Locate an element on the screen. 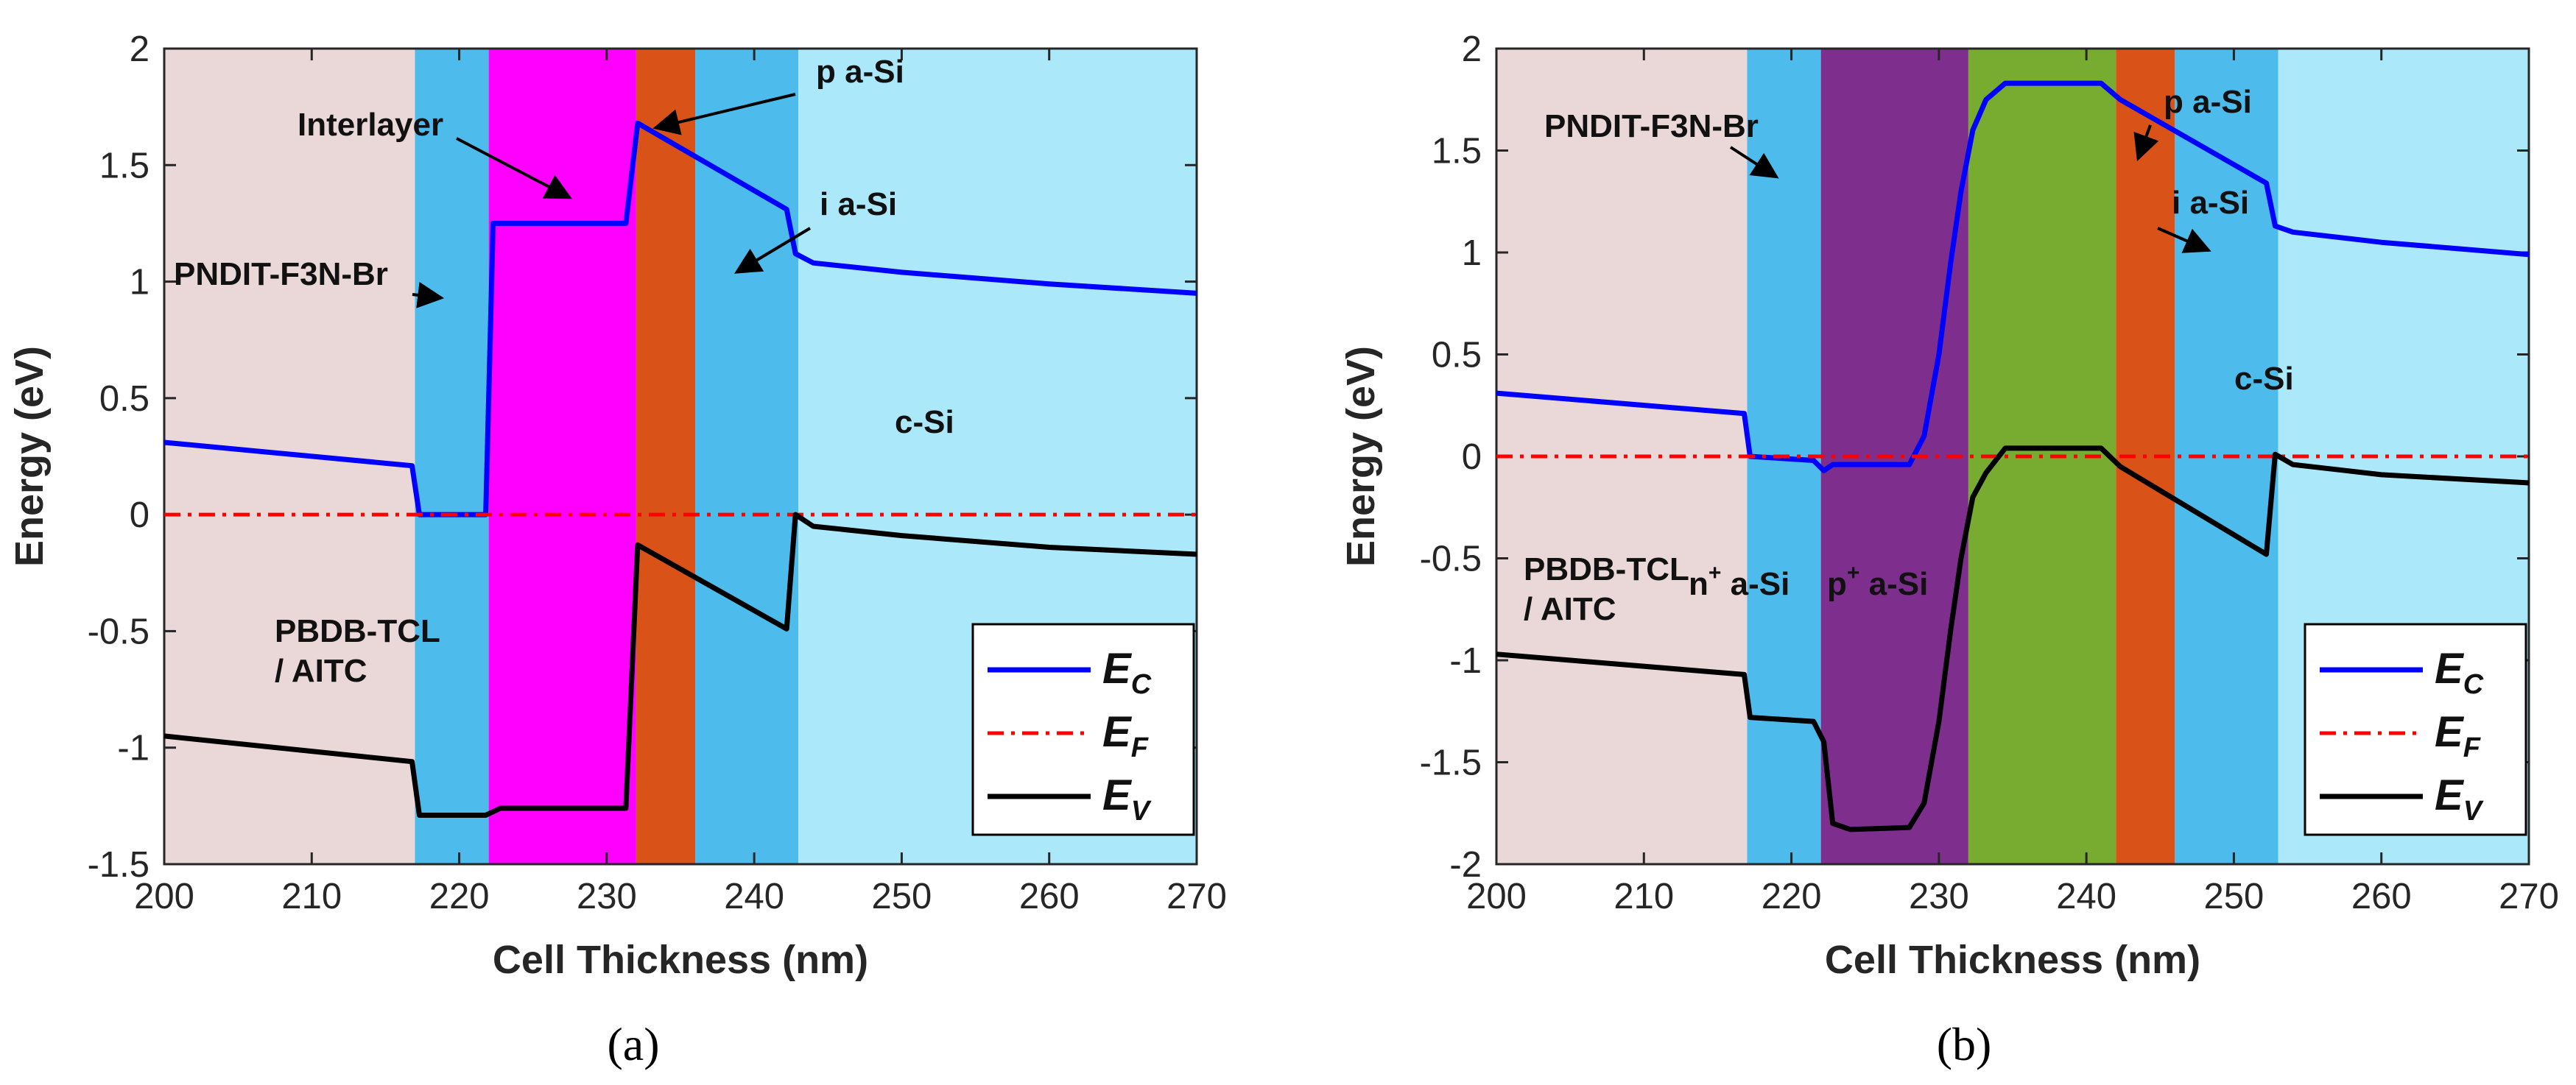 The width and height of the screenshot is (2576, 1085). annotation-label: Interlayer is located at coordinates (370, 125).